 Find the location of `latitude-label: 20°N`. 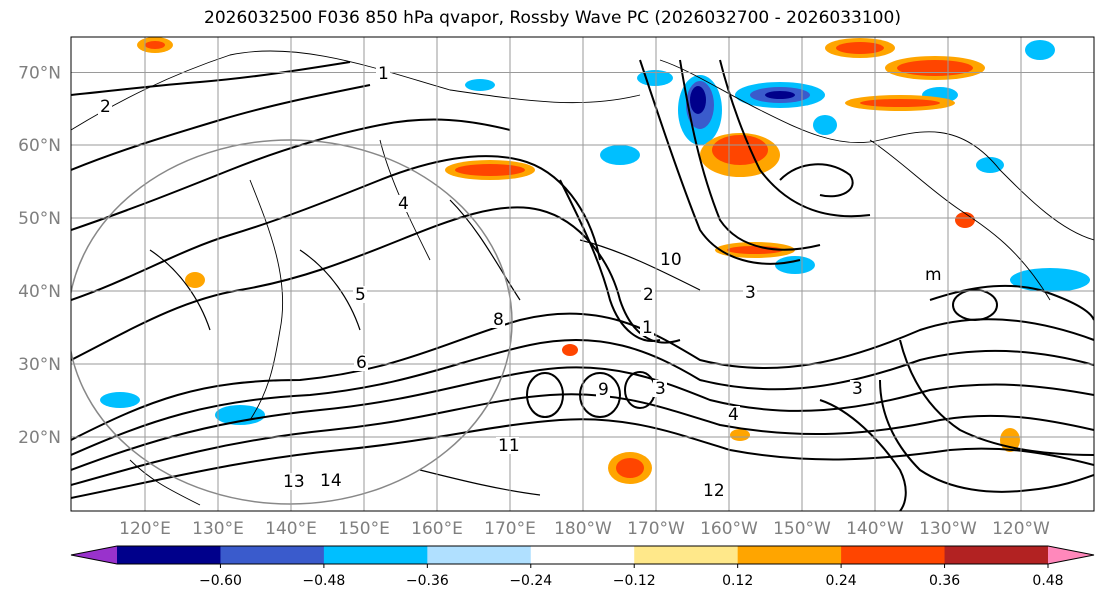

latitude-label: 20°N is located at coordinates (39, 438).